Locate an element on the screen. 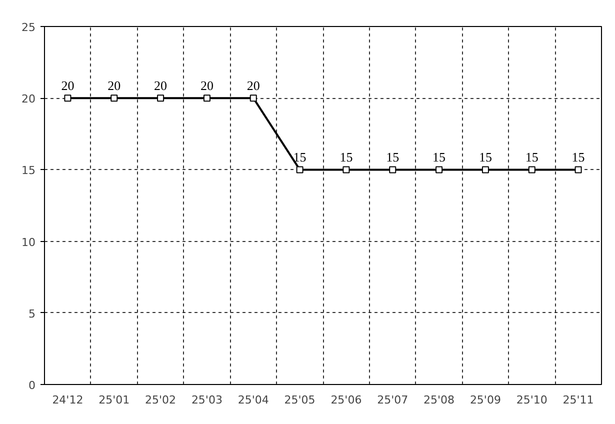  x-tick-label: 25'09 is located at coordinates (485, 400).